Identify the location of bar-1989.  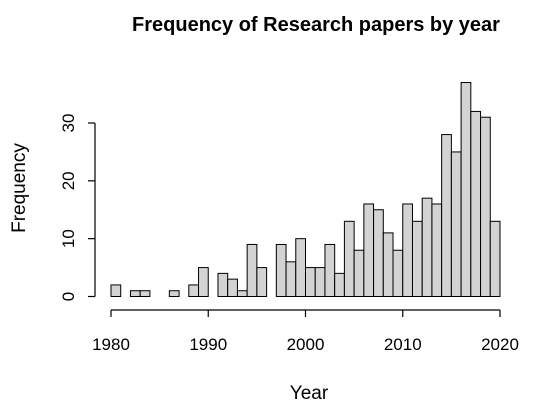
(194, 290).